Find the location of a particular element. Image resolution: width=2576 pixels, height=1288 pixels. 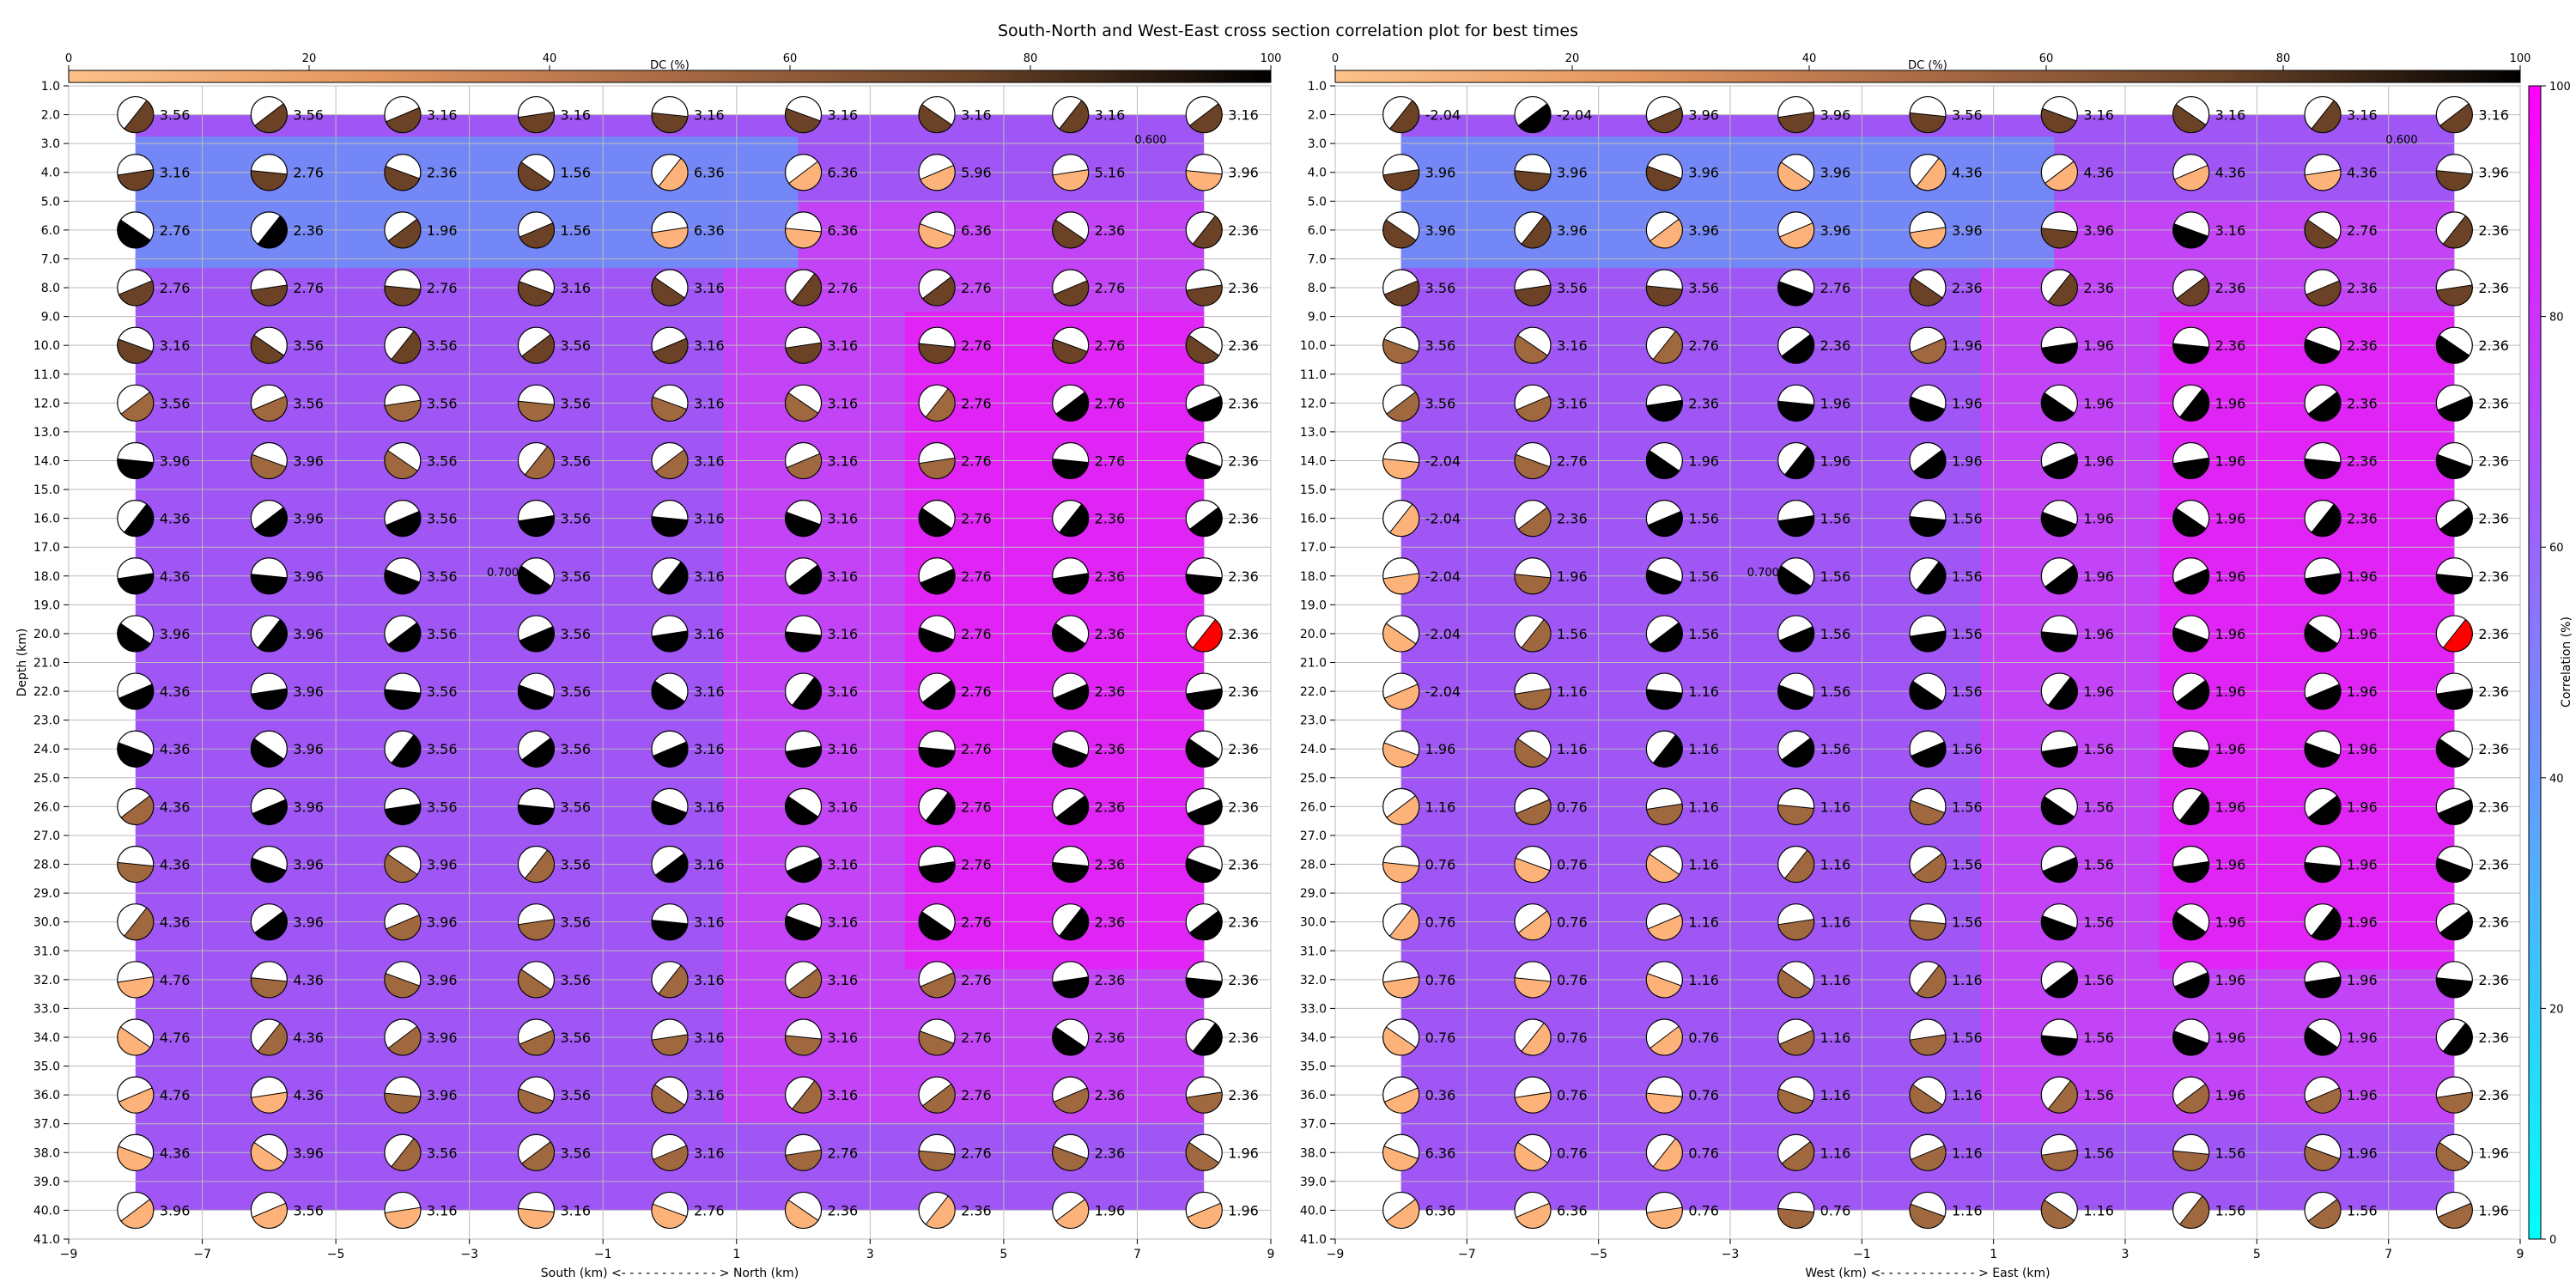

y-tick-label: 26.0 is located at coordinates (46, 807).